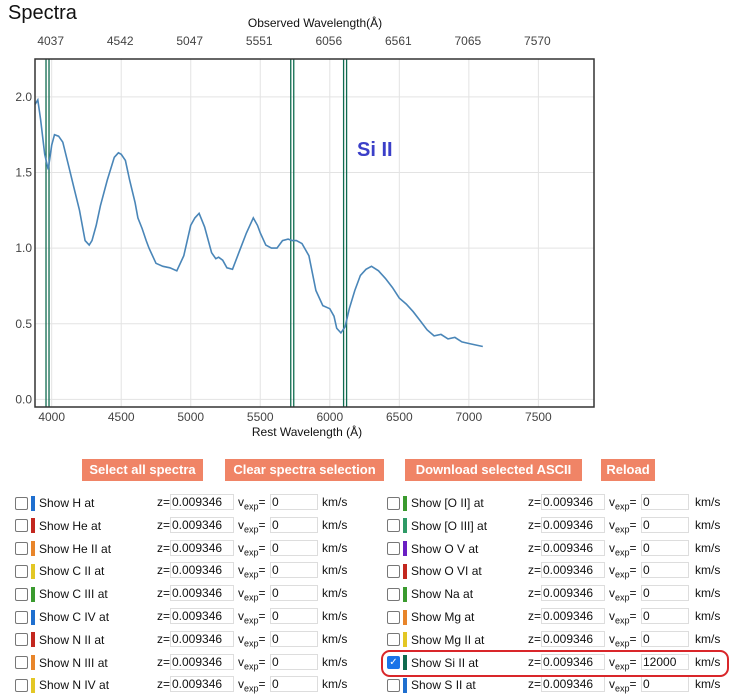  I want to click on line-label: Show Mg II at, so click(448, 639).